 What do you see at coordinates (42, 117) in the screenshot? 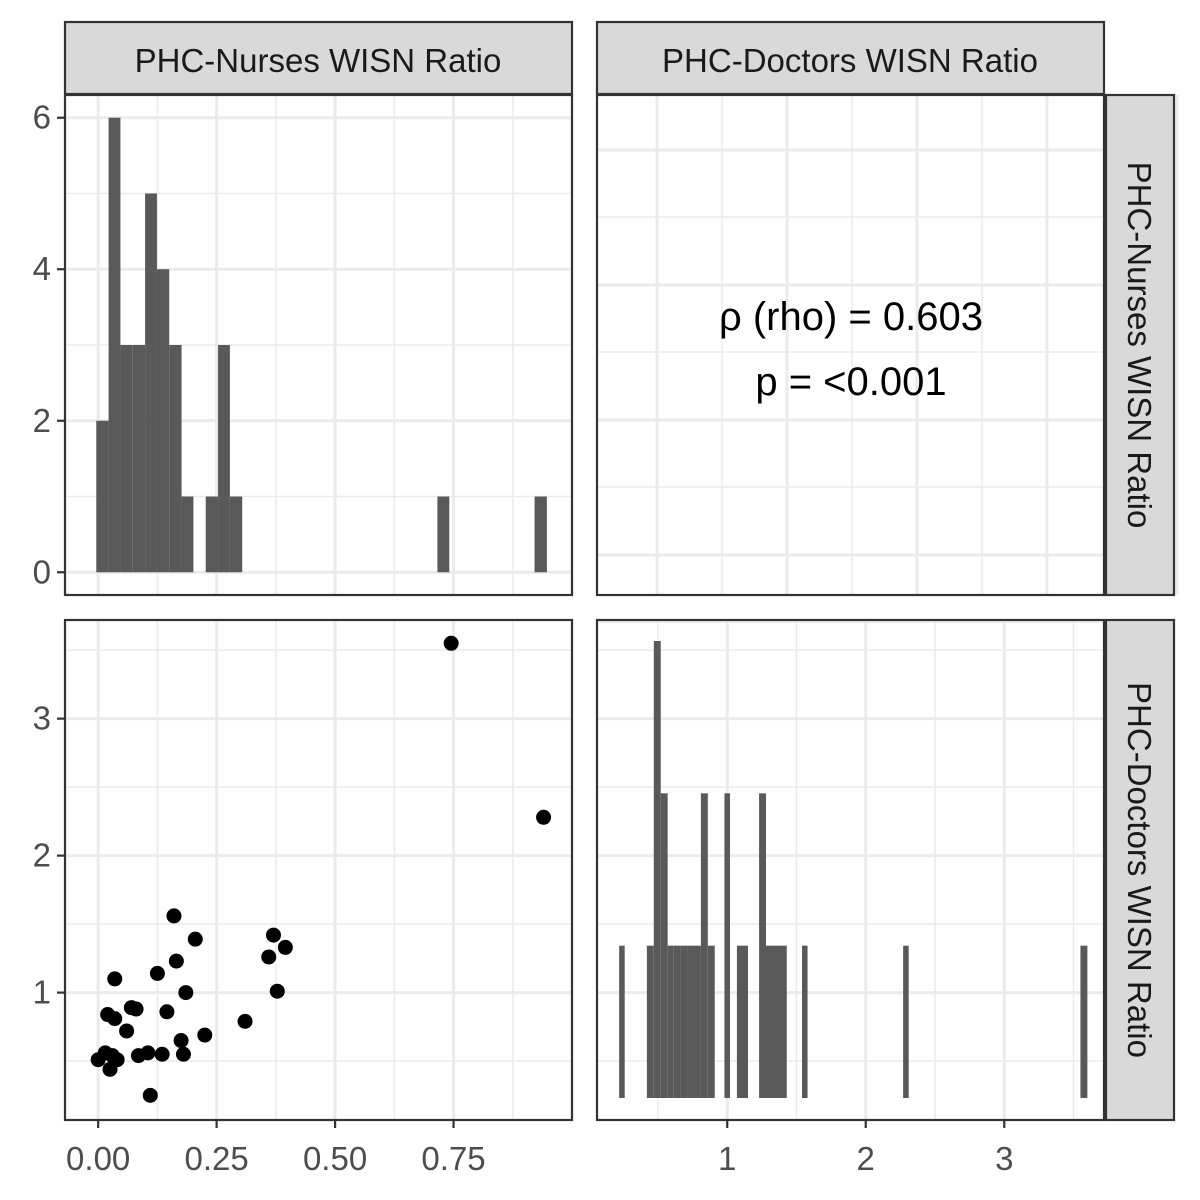
I see `y-tick-label: 6` at bounding box center [42, 117].